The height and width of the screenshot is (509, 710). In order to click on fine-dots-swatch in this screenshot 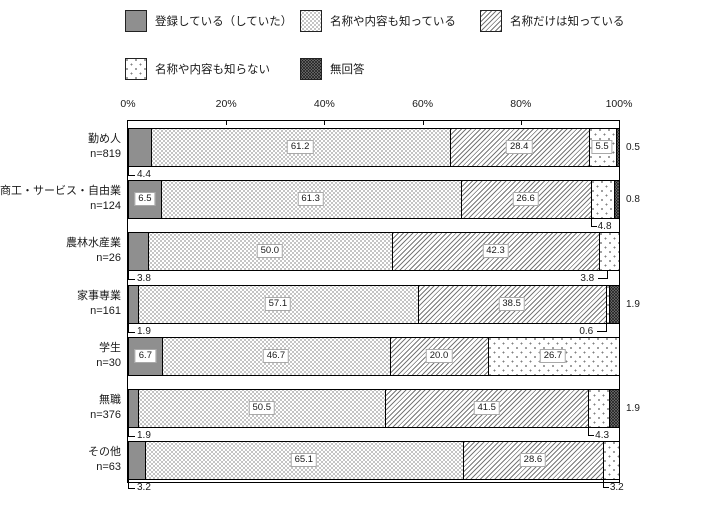, I will do `click(311, 21)`.